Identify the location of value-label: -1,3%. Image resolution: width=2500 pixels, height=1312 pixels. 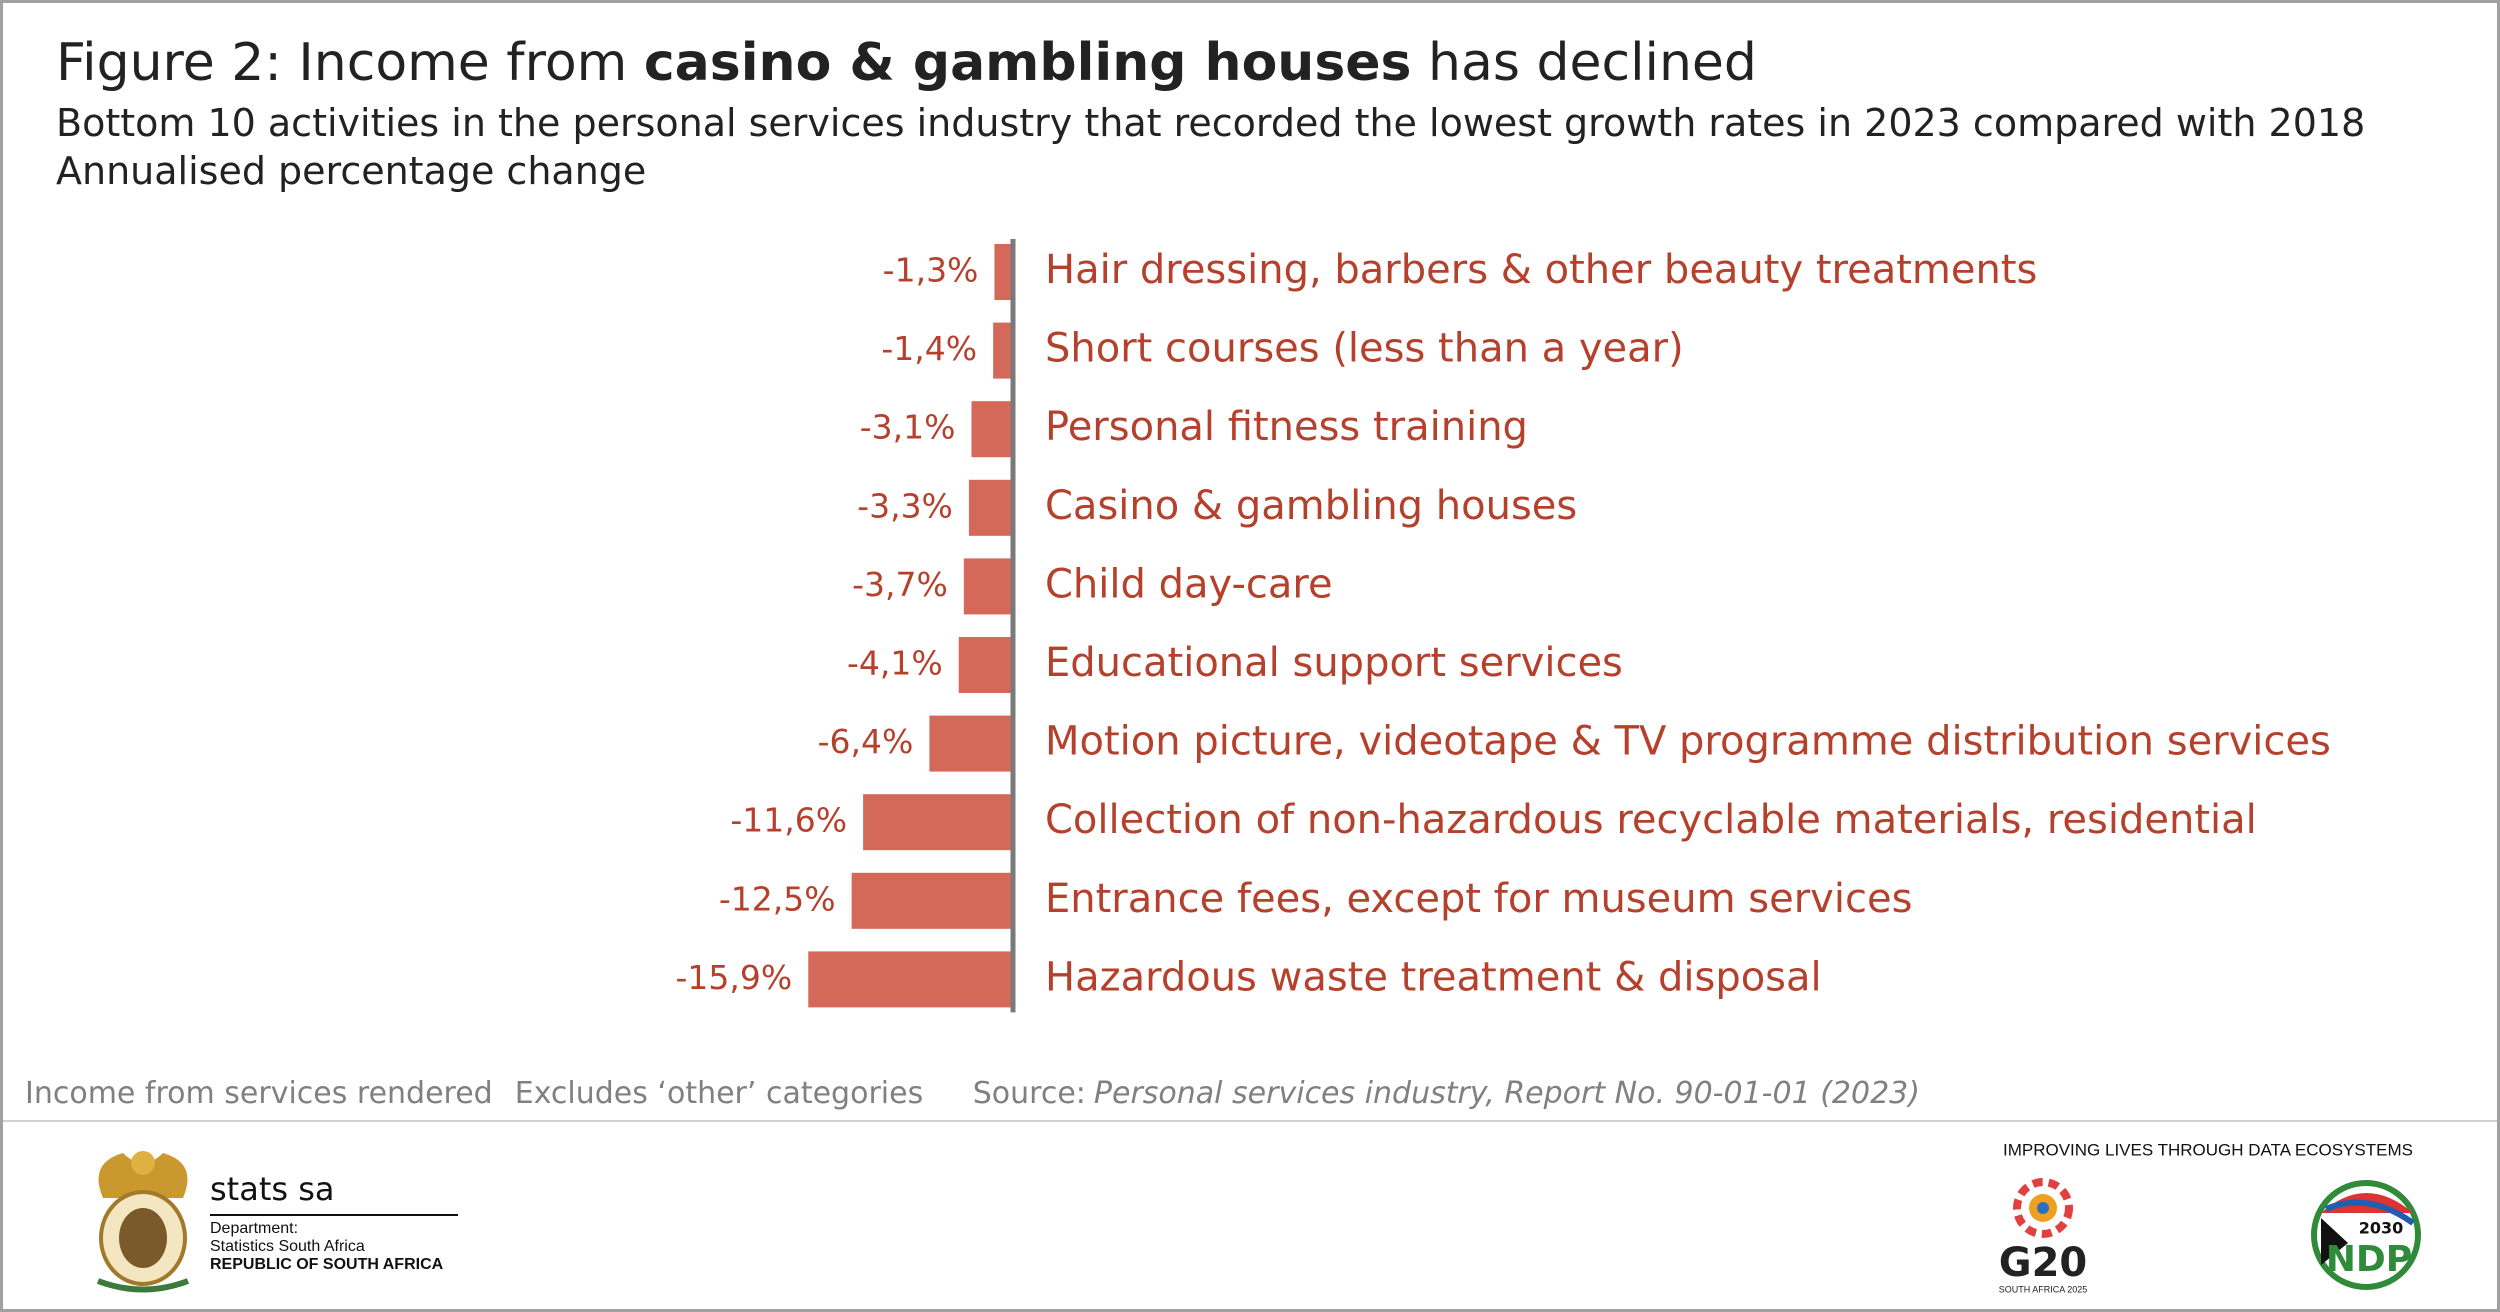
(931, 270).